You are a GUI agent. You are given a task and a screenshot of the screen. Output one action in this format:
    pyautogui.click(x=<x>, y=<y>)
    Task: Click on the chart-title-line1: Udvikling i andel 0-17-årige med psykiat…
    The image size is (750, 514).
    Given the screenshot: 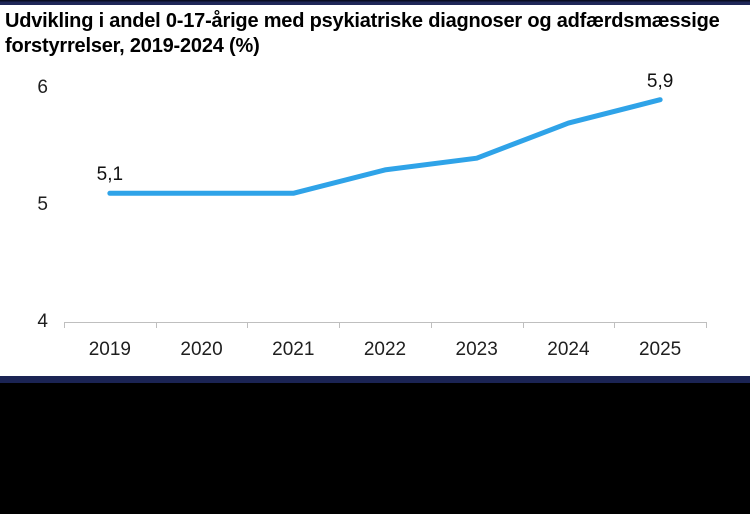 What is the action you would take?
    pyautogui.click(x=362, y=21)
    